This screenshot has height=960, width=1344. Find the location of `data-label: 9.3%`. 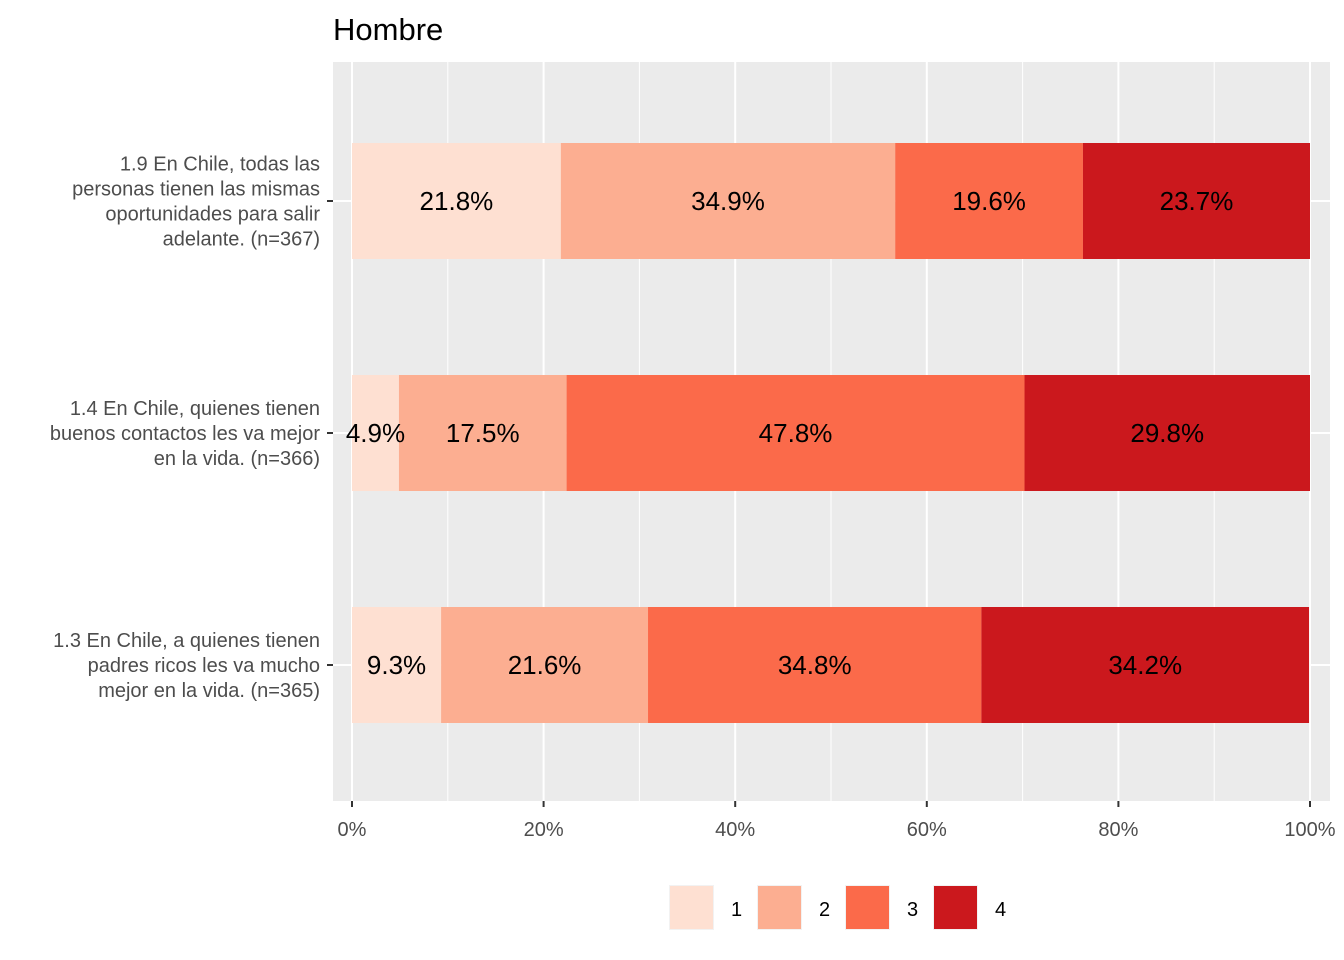

data-label: 9.3% is located at coordinates (396, 665).